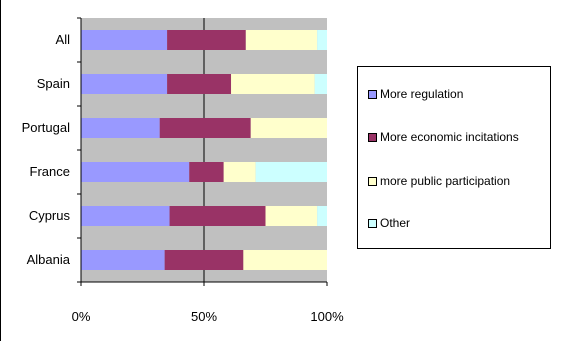 Image resolution: width=561 pixels, height=341 pixels. Describe the element at coordinates (372, 223) in the screenshot. I see `legend-swatch-other` at that location.